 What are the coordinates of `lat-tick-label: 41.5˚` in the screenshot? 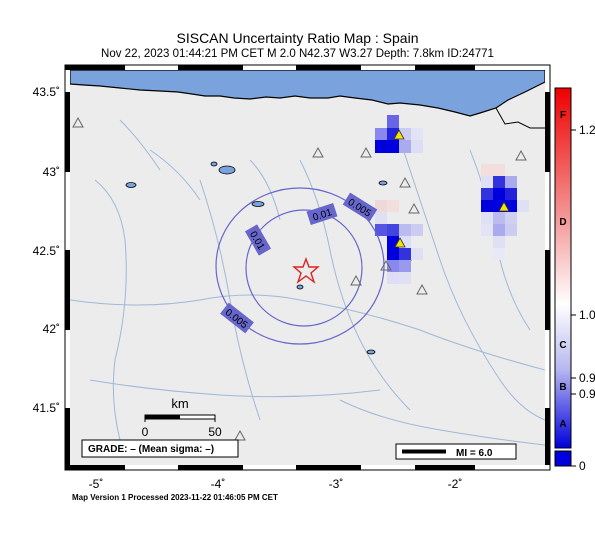 It's located at (46, 408).